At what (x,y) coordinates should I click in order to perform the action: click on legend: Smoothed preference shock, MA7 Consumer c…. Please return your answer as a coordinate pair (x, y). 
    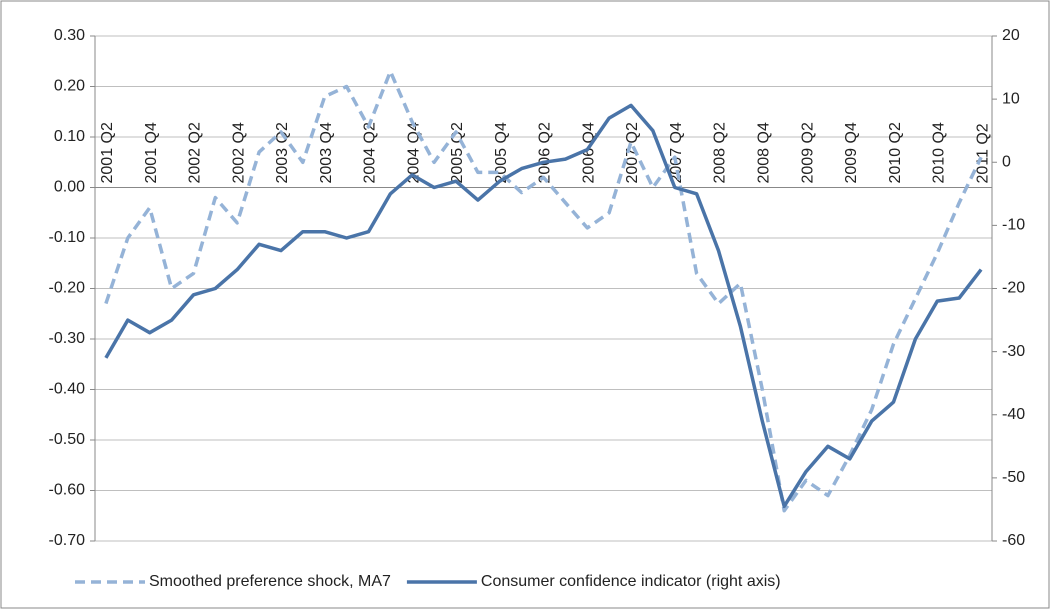
    Looking at the image, I should click on (428, 581).